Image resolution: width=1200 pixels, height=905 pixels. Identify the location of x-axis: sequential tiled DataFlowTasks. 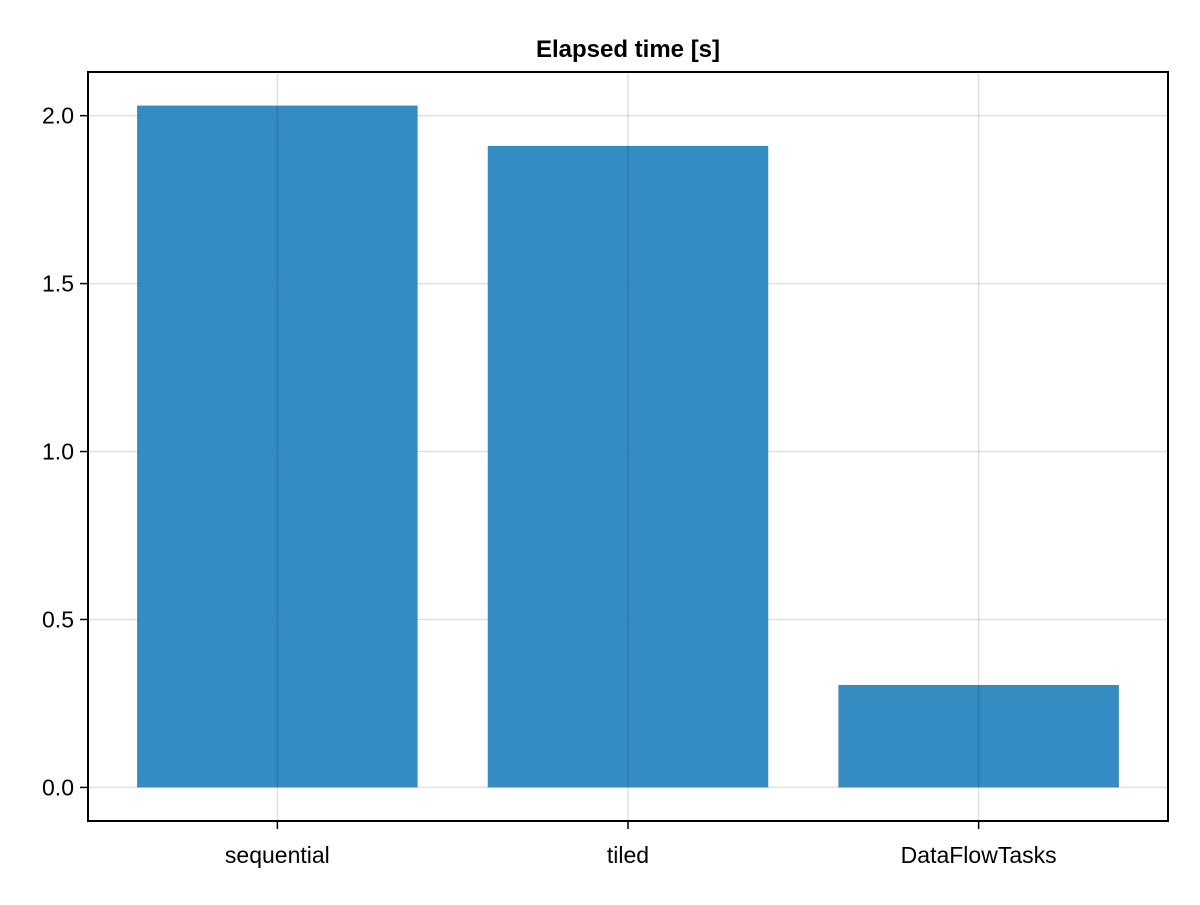
(641, 844).